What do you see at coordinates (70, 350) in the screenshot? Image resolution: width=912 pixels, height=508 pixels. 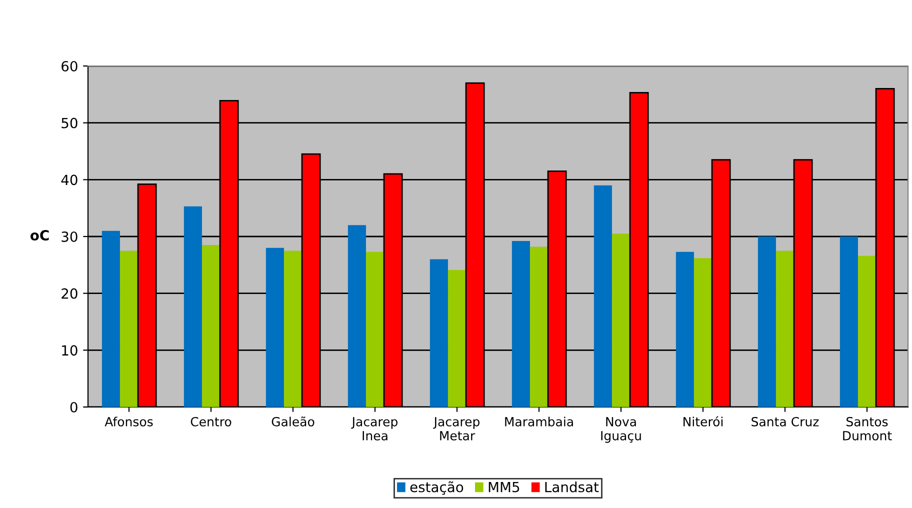 I see `y-tick-label: 10` at bounding box center [70, 350].